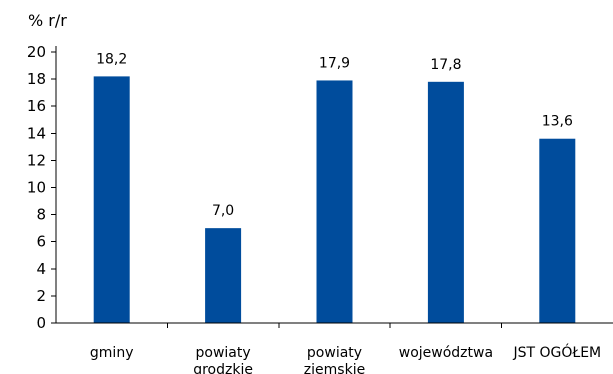 The width and height of the screenshot is (613, 374). I want to click on x-category-label: grodzkie, so click(223, 368).